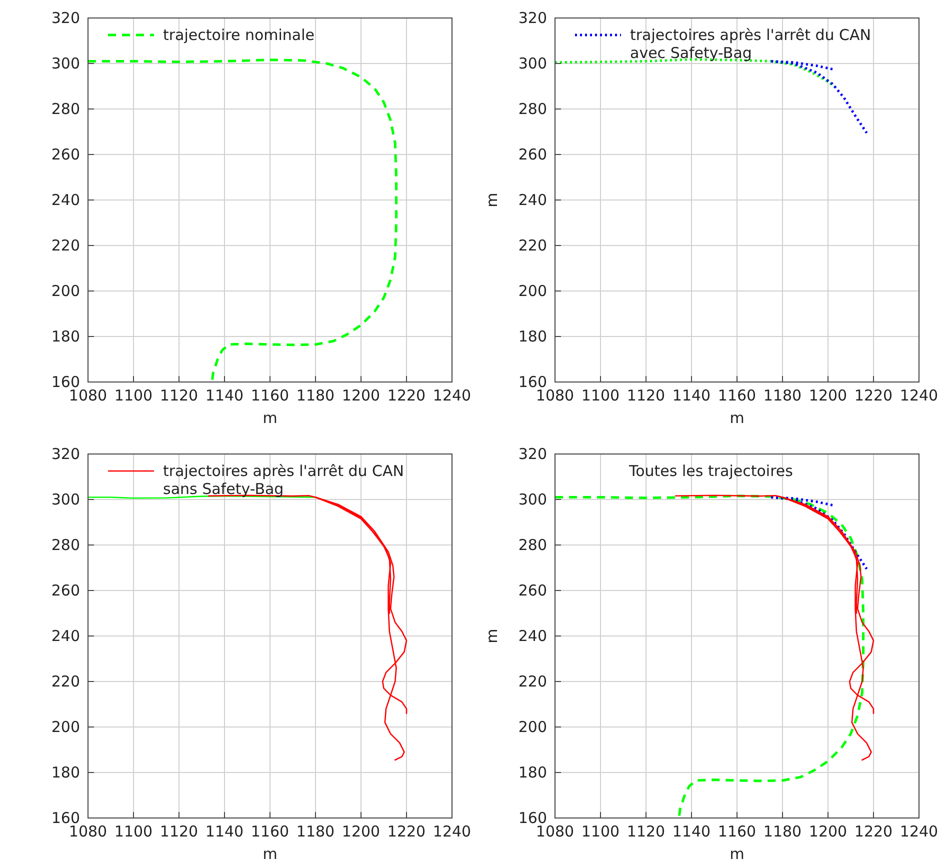 The width and height of the screenshot is (942, 863). I want to click on text: Toutes les trajectoires, so click(711, 471).